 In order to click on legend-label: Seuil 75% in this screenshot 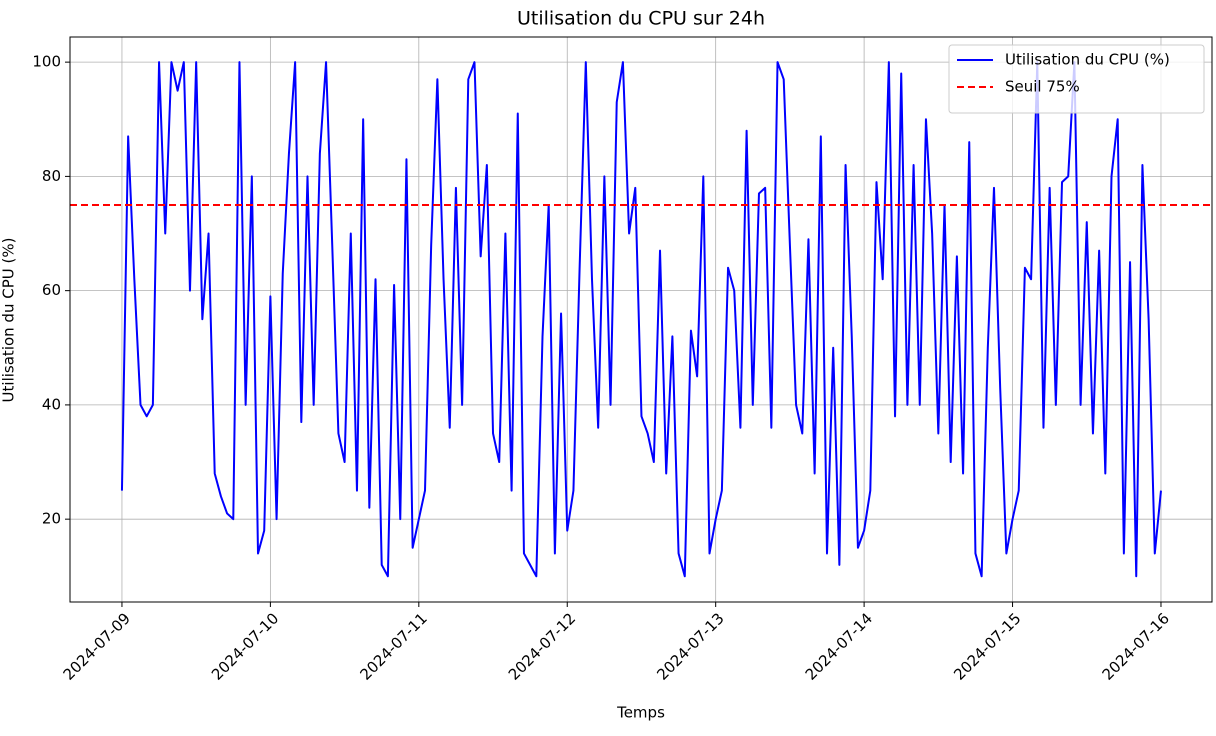, I will do `click(1042, 87)`.